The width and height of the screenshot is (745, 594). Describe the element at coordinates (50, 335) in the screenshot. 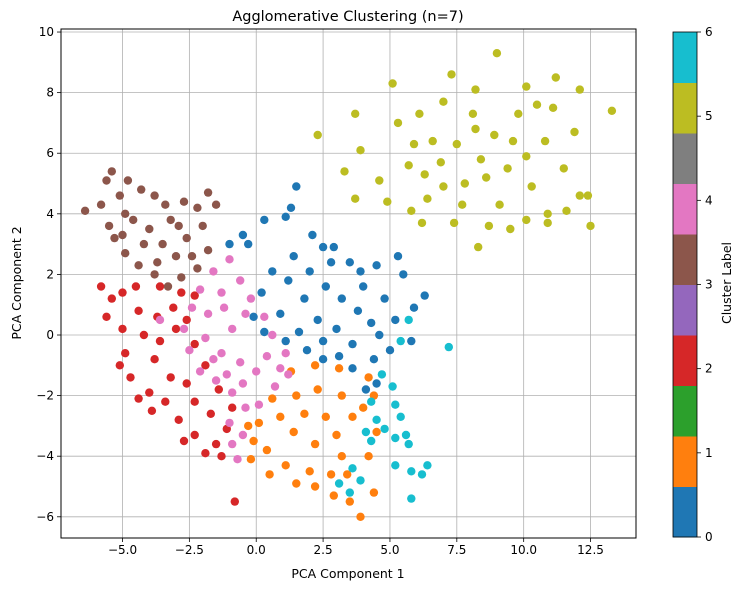

I see `y-tick-label: 0` at that location.